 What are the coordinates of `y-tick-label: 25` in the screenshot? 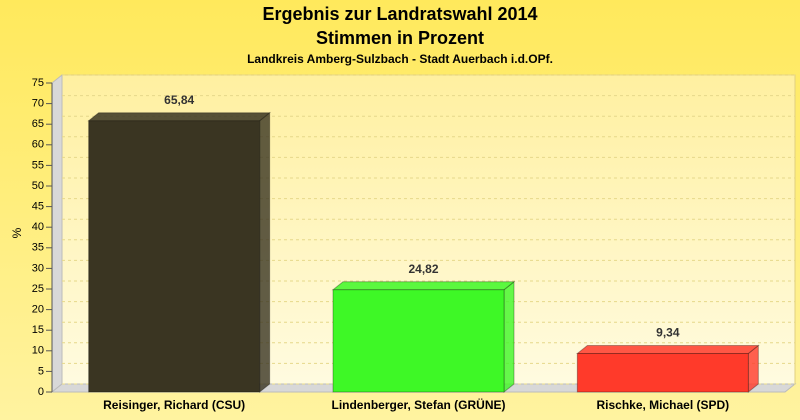 It's located at (38, 289).